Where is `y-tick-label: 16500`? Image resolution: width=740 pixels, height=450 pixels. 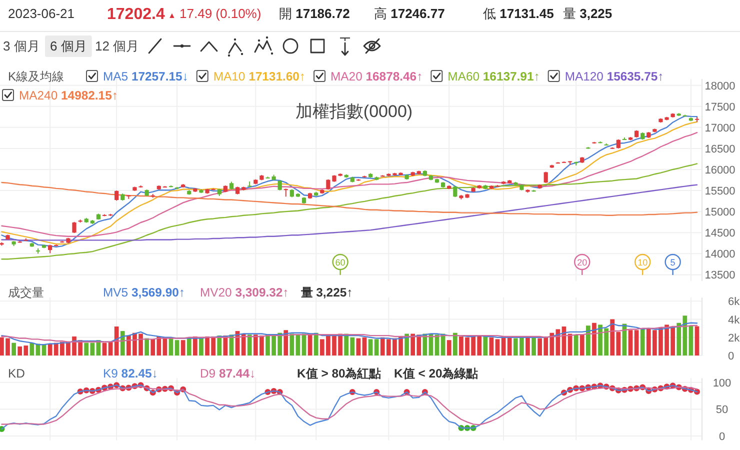 y-tick-label: 16500 is located at coordinates (720, 149).